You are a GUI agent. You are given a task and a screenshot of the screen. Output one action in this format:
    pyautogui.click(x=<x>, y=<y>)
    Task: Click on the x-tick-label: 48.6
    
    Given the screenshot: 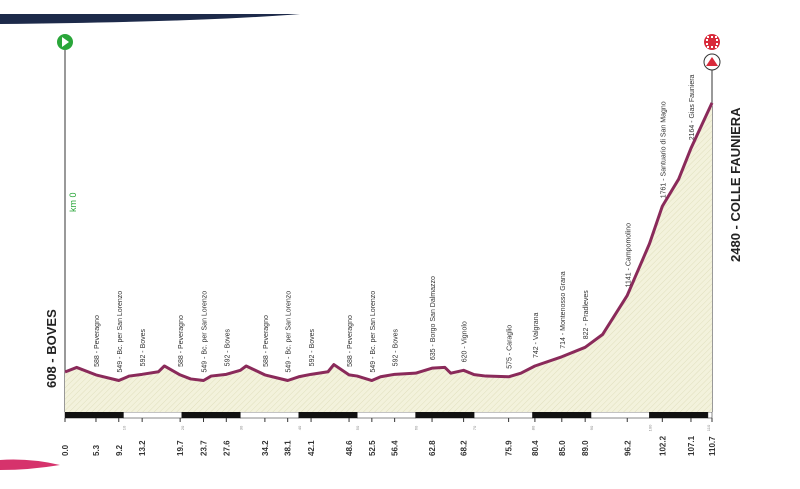 What is the action you would take?
    pyautogui.click(x=349, y=448)
    